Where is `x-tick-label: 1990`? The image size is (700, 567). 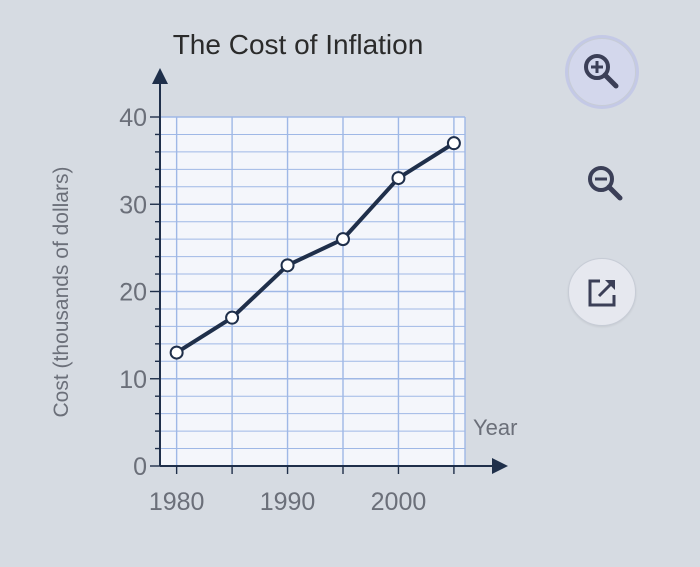 x-tick-label: 1990 is located at coordinates (288, 502).